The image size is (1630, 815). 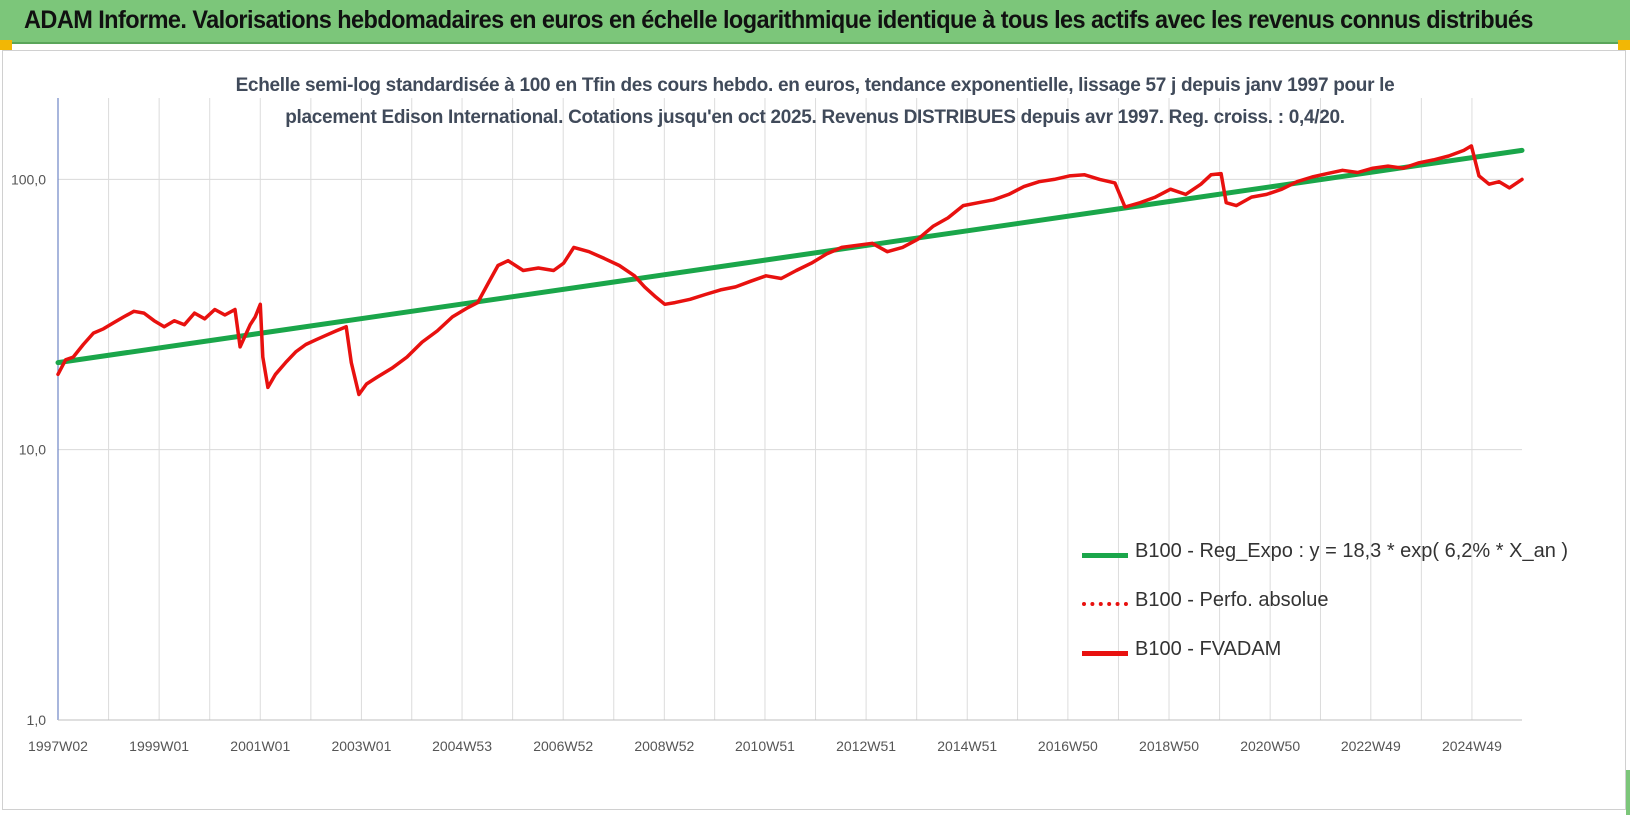 I want to click on x-tick-label: 2022W49, so click(x=1371, y=746).